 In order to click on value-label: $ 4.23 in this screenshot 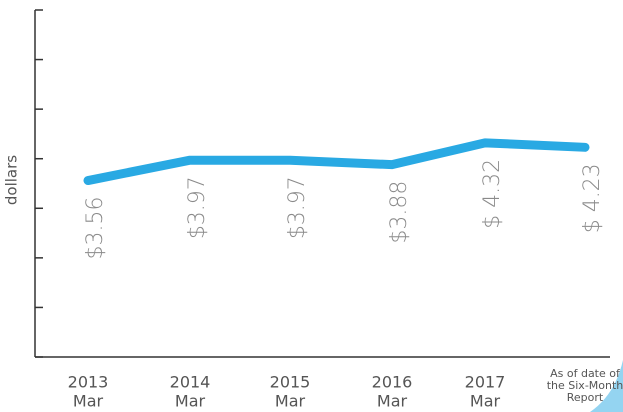, I will do `click(592, 198)`.